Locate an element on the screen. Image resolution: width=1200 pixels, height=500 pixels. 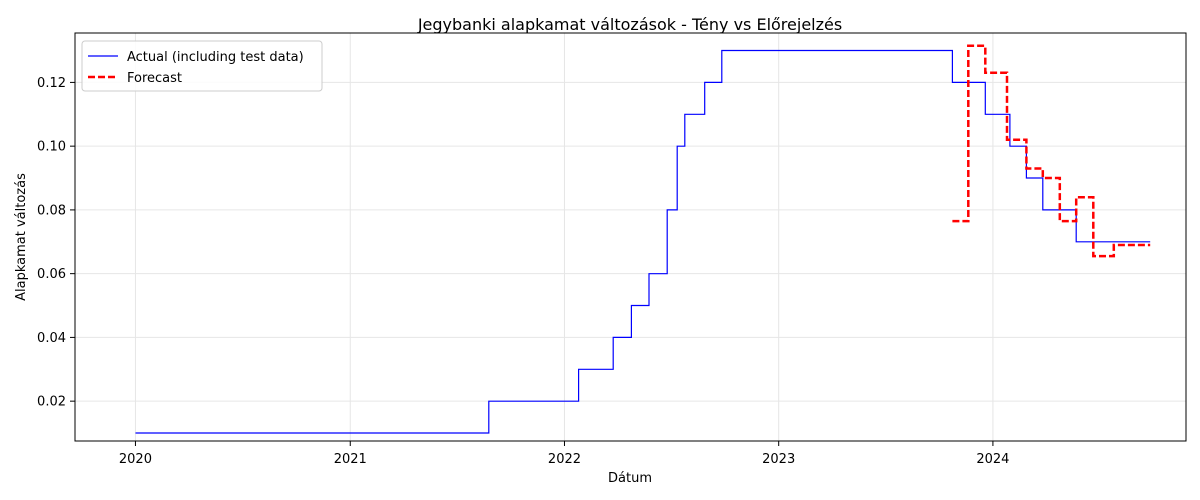
y-tick-label: 0.06 is located at coordinates (51, 274).